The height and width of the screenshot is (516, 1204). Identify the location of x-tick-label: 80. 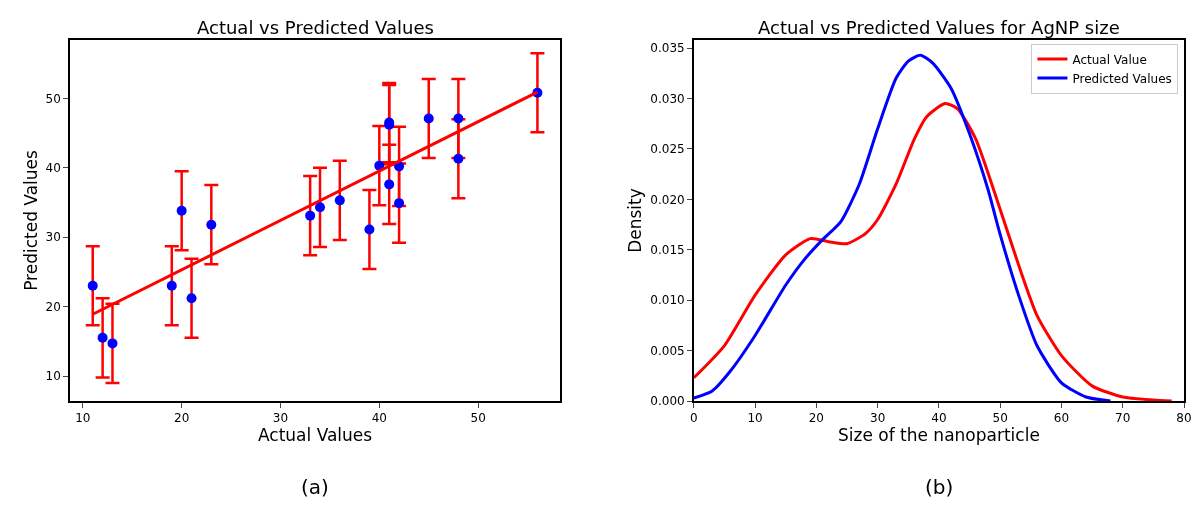
(1184, 418).